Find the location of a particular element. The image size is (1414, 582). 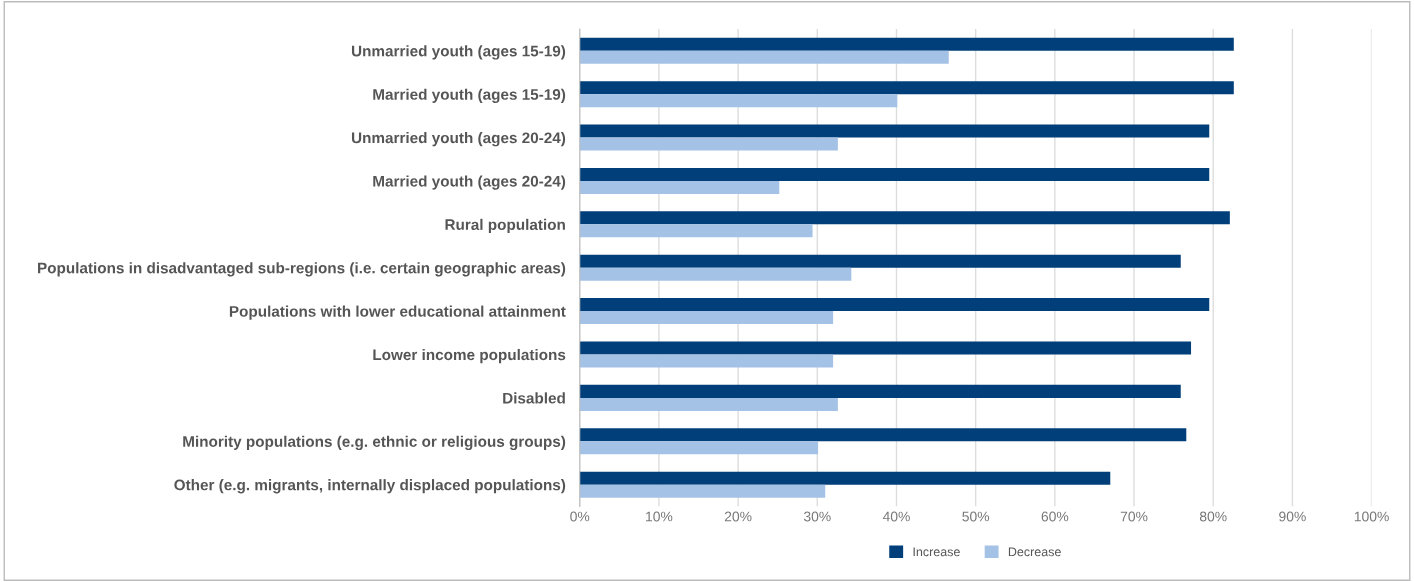

x-tick-label: 20% is located at coordinates (738, 516).